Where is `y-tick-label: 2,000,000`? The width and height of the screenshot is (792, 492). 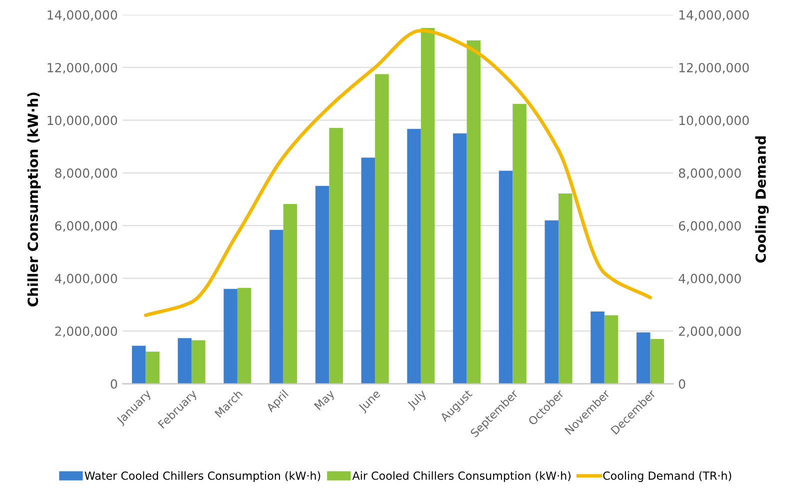
y-tick-label: 2,000,000 is located at coordinates (86, 332).